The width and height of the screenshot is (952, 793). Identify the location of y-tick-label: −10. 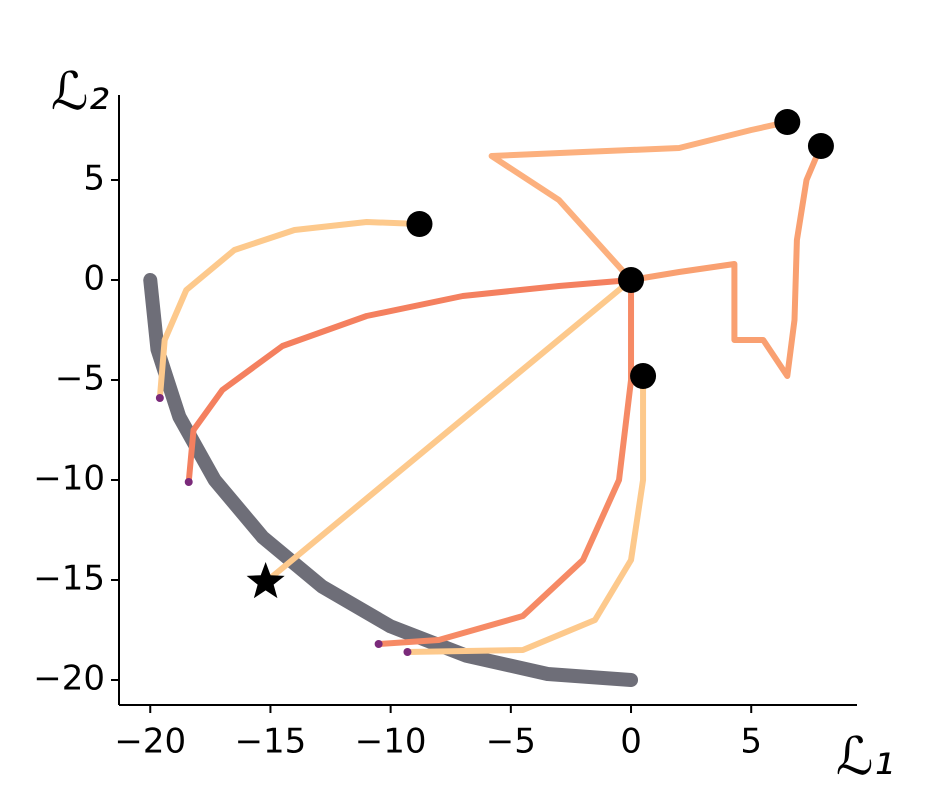
(69, 479).